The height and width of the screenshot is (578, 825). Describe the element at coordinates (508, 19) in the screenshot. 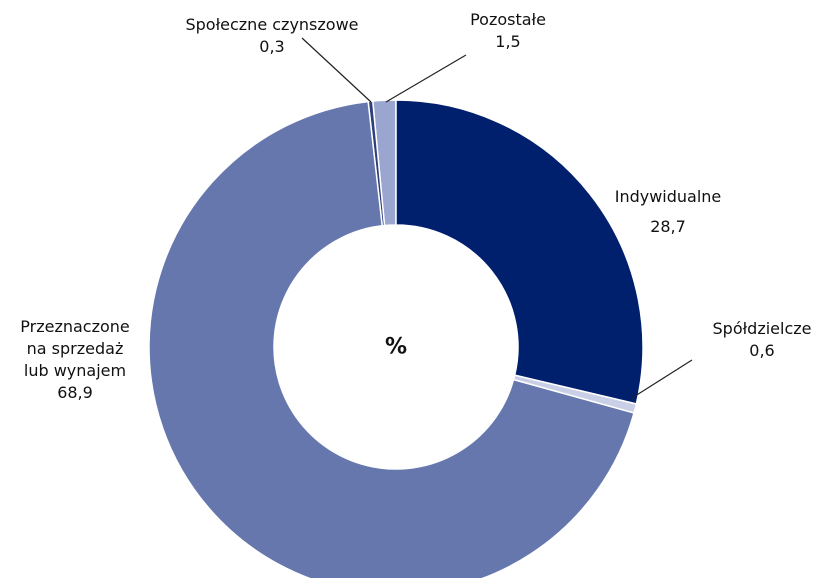

I see `slice-label: Pozostałe` at that location.